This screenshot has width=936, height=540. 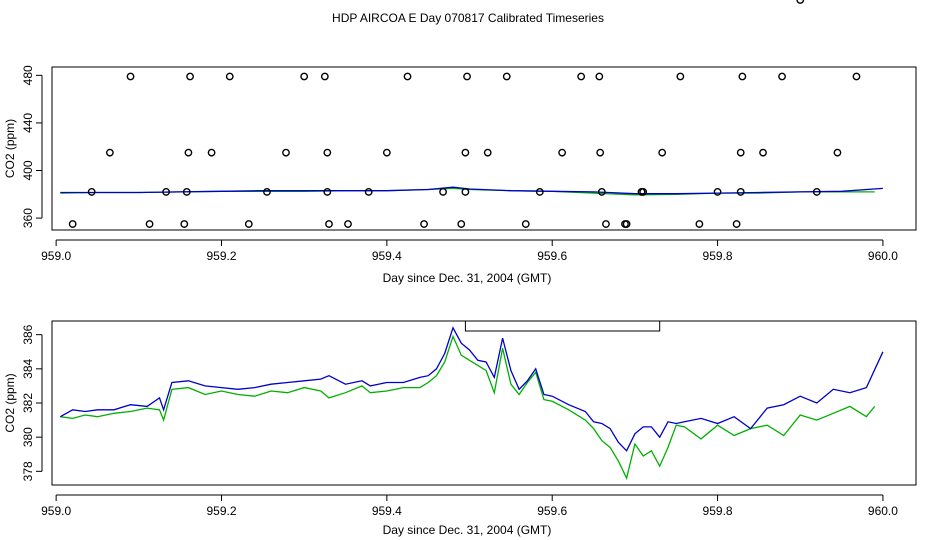 I want to click on y-tick-label: 378, so click(x=28, y=471).